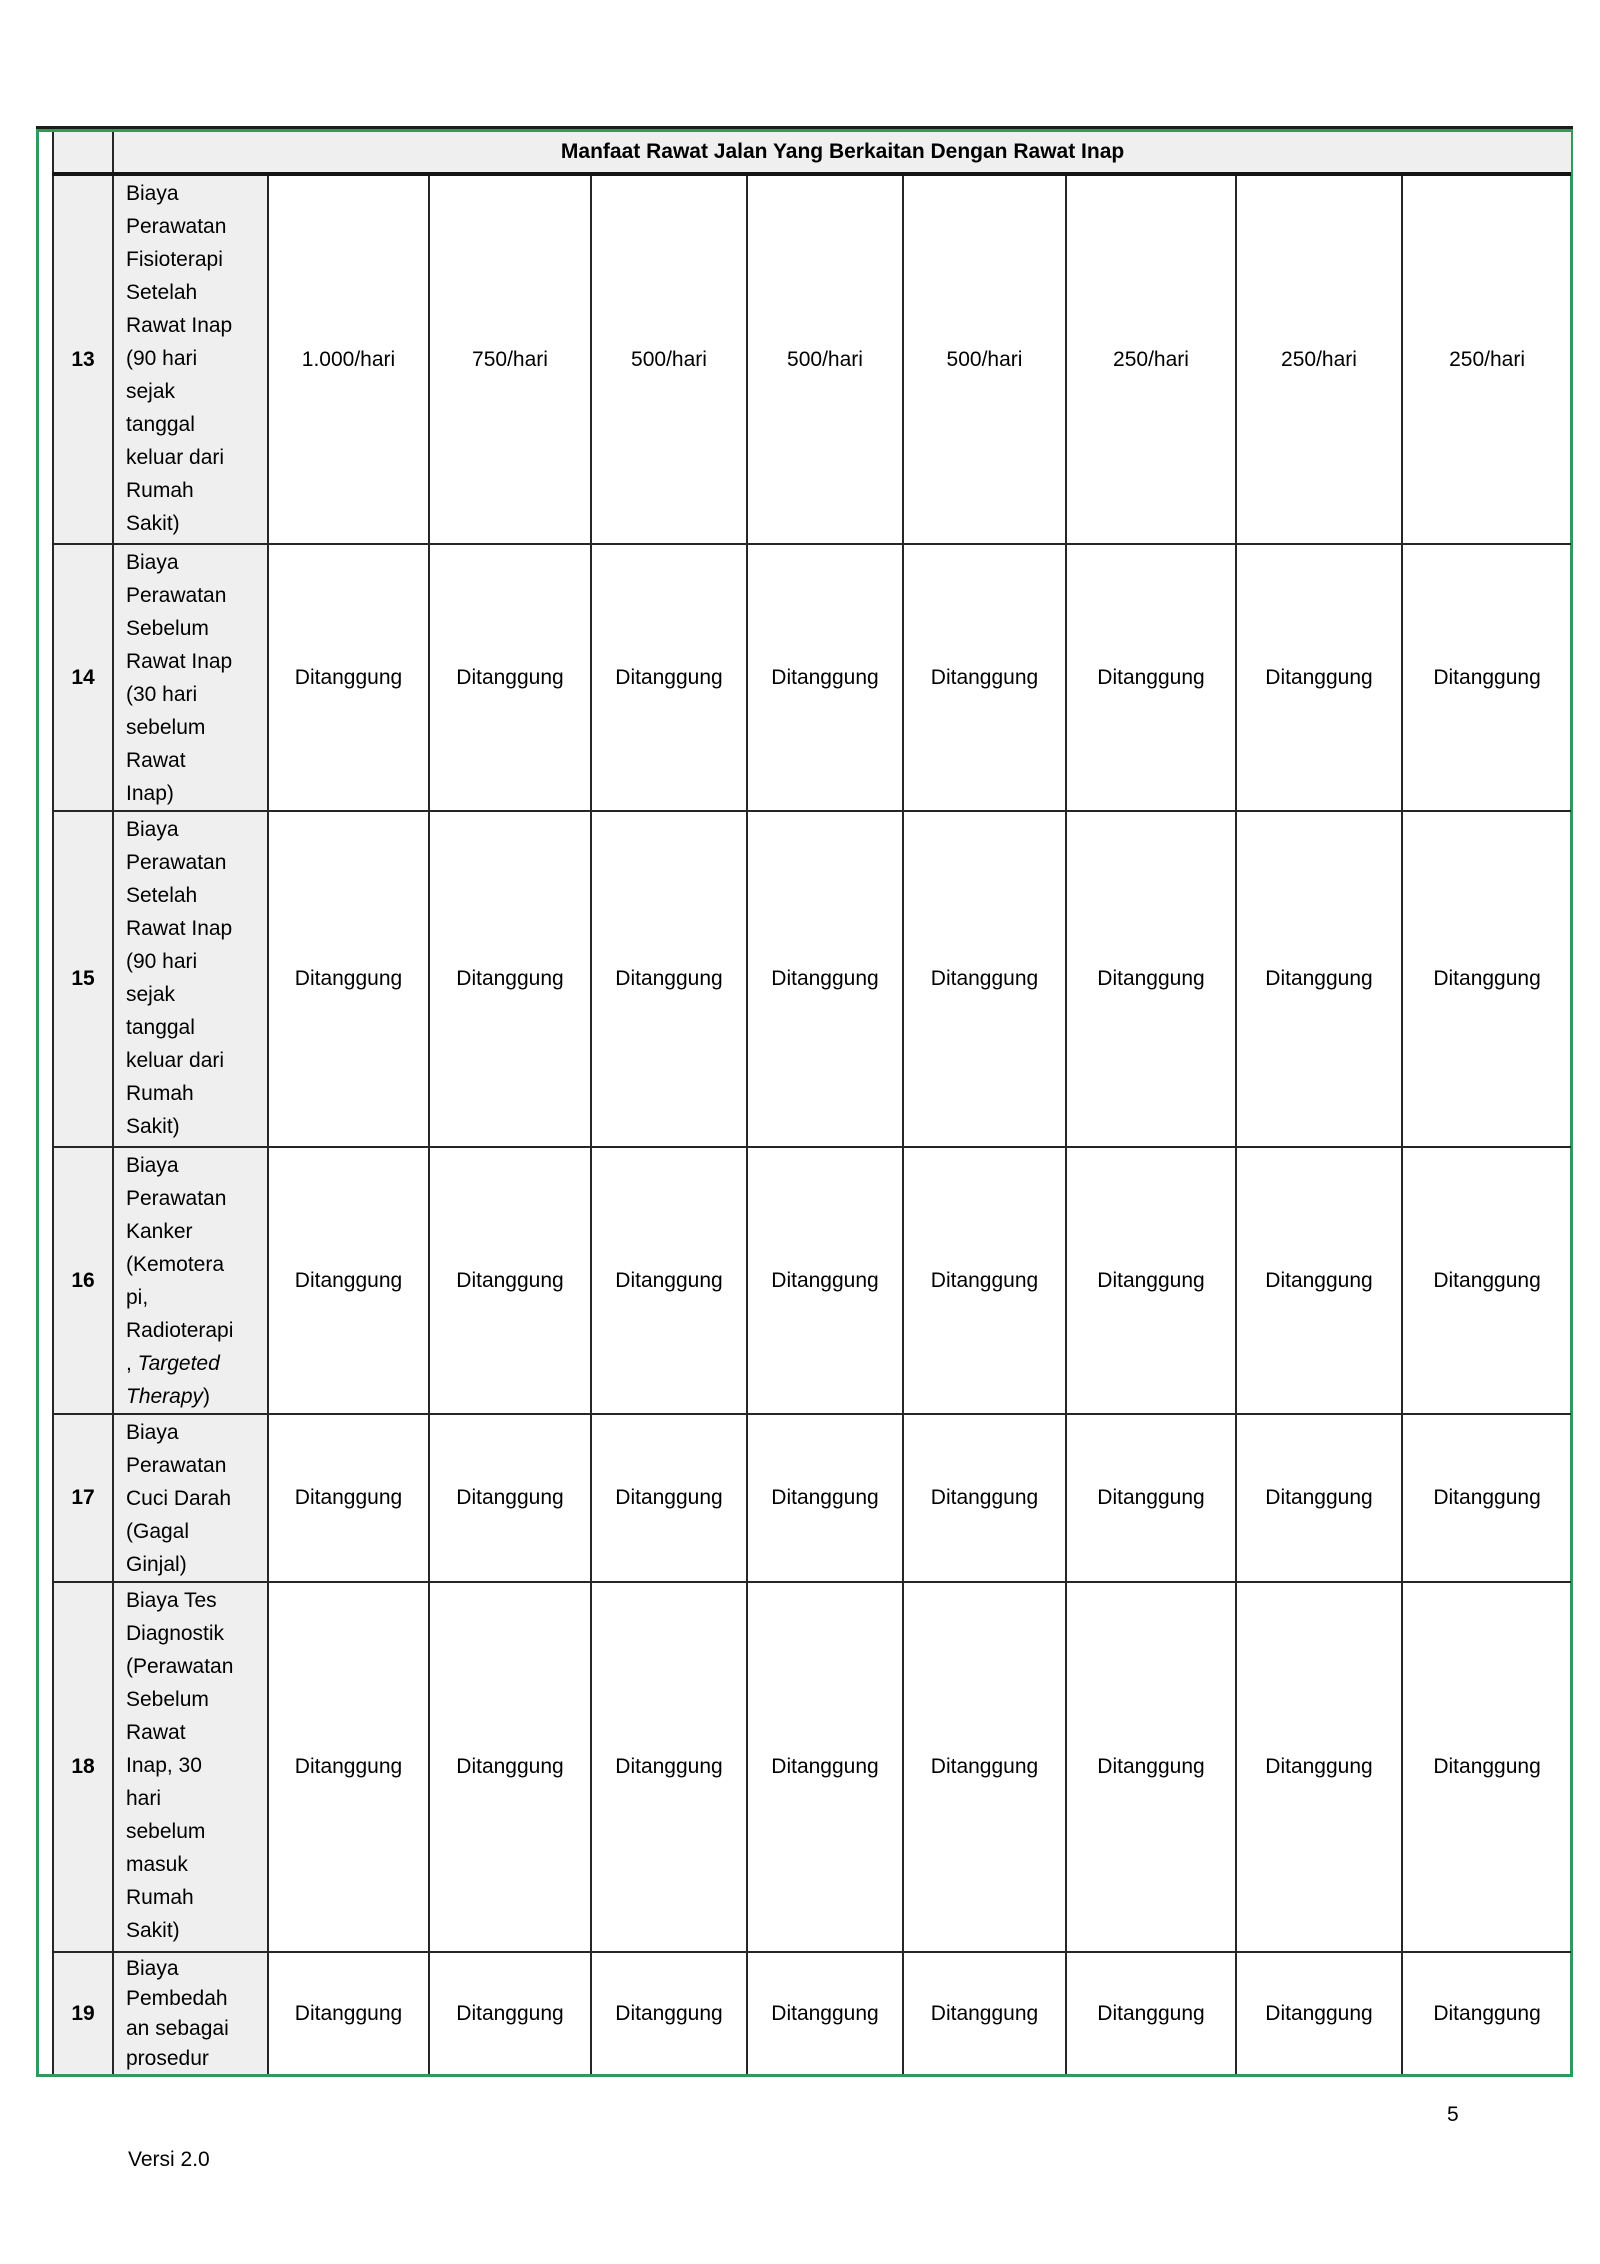 This screenshot has height=2264, width=1600. I want to click on benefit-description-cell: Biaya Pembedah an sebagai prosedur, so click(190, 2012).